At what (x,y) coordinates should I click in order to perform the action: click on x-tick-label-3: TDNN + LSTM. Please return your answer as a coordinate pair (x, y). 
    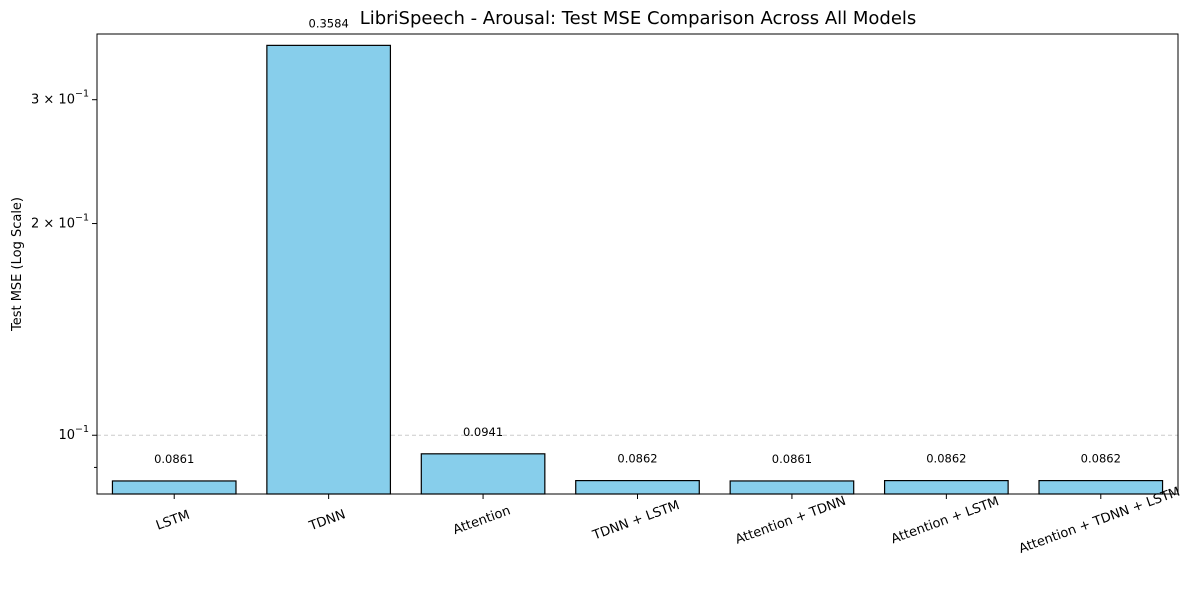
    Looking at the image, I should click on (636, 521).